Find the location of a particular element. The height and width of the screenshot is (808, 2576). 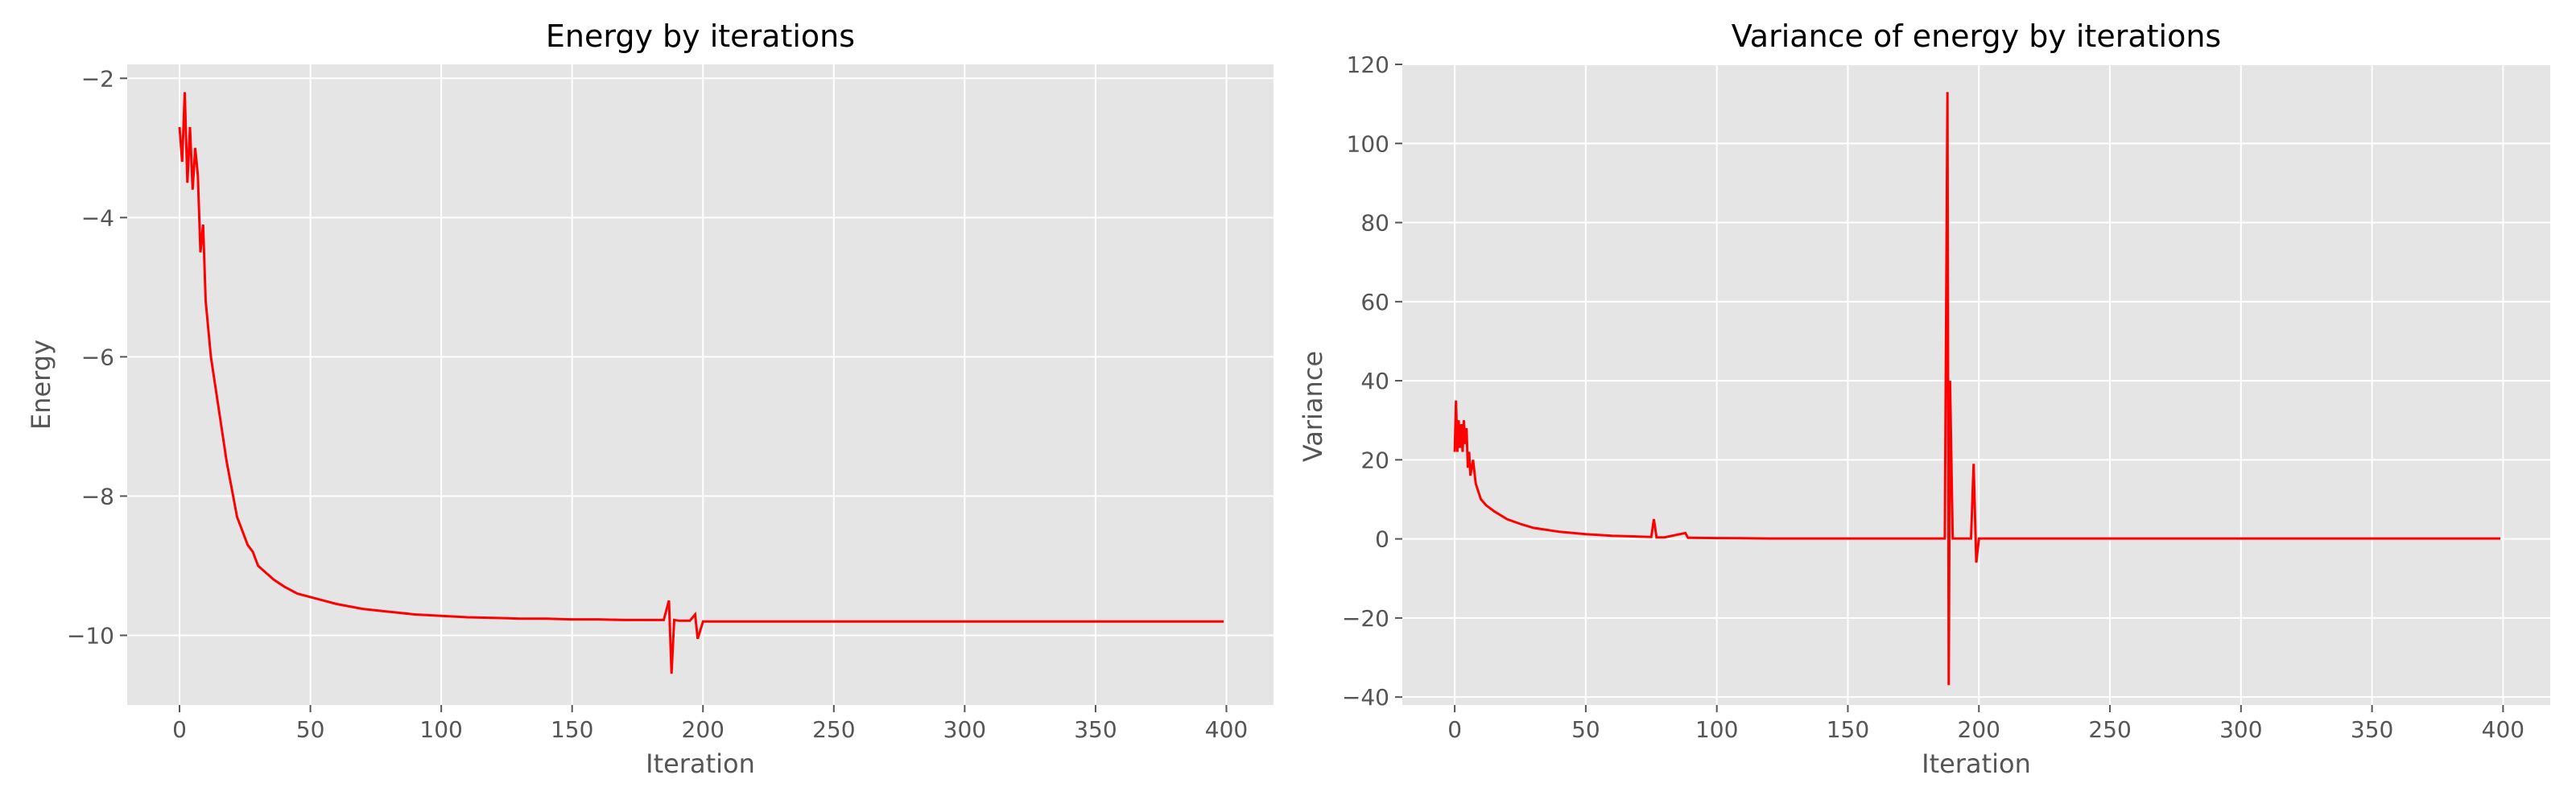

y-tick-label: 60 is located at coordinates (1374, 302).